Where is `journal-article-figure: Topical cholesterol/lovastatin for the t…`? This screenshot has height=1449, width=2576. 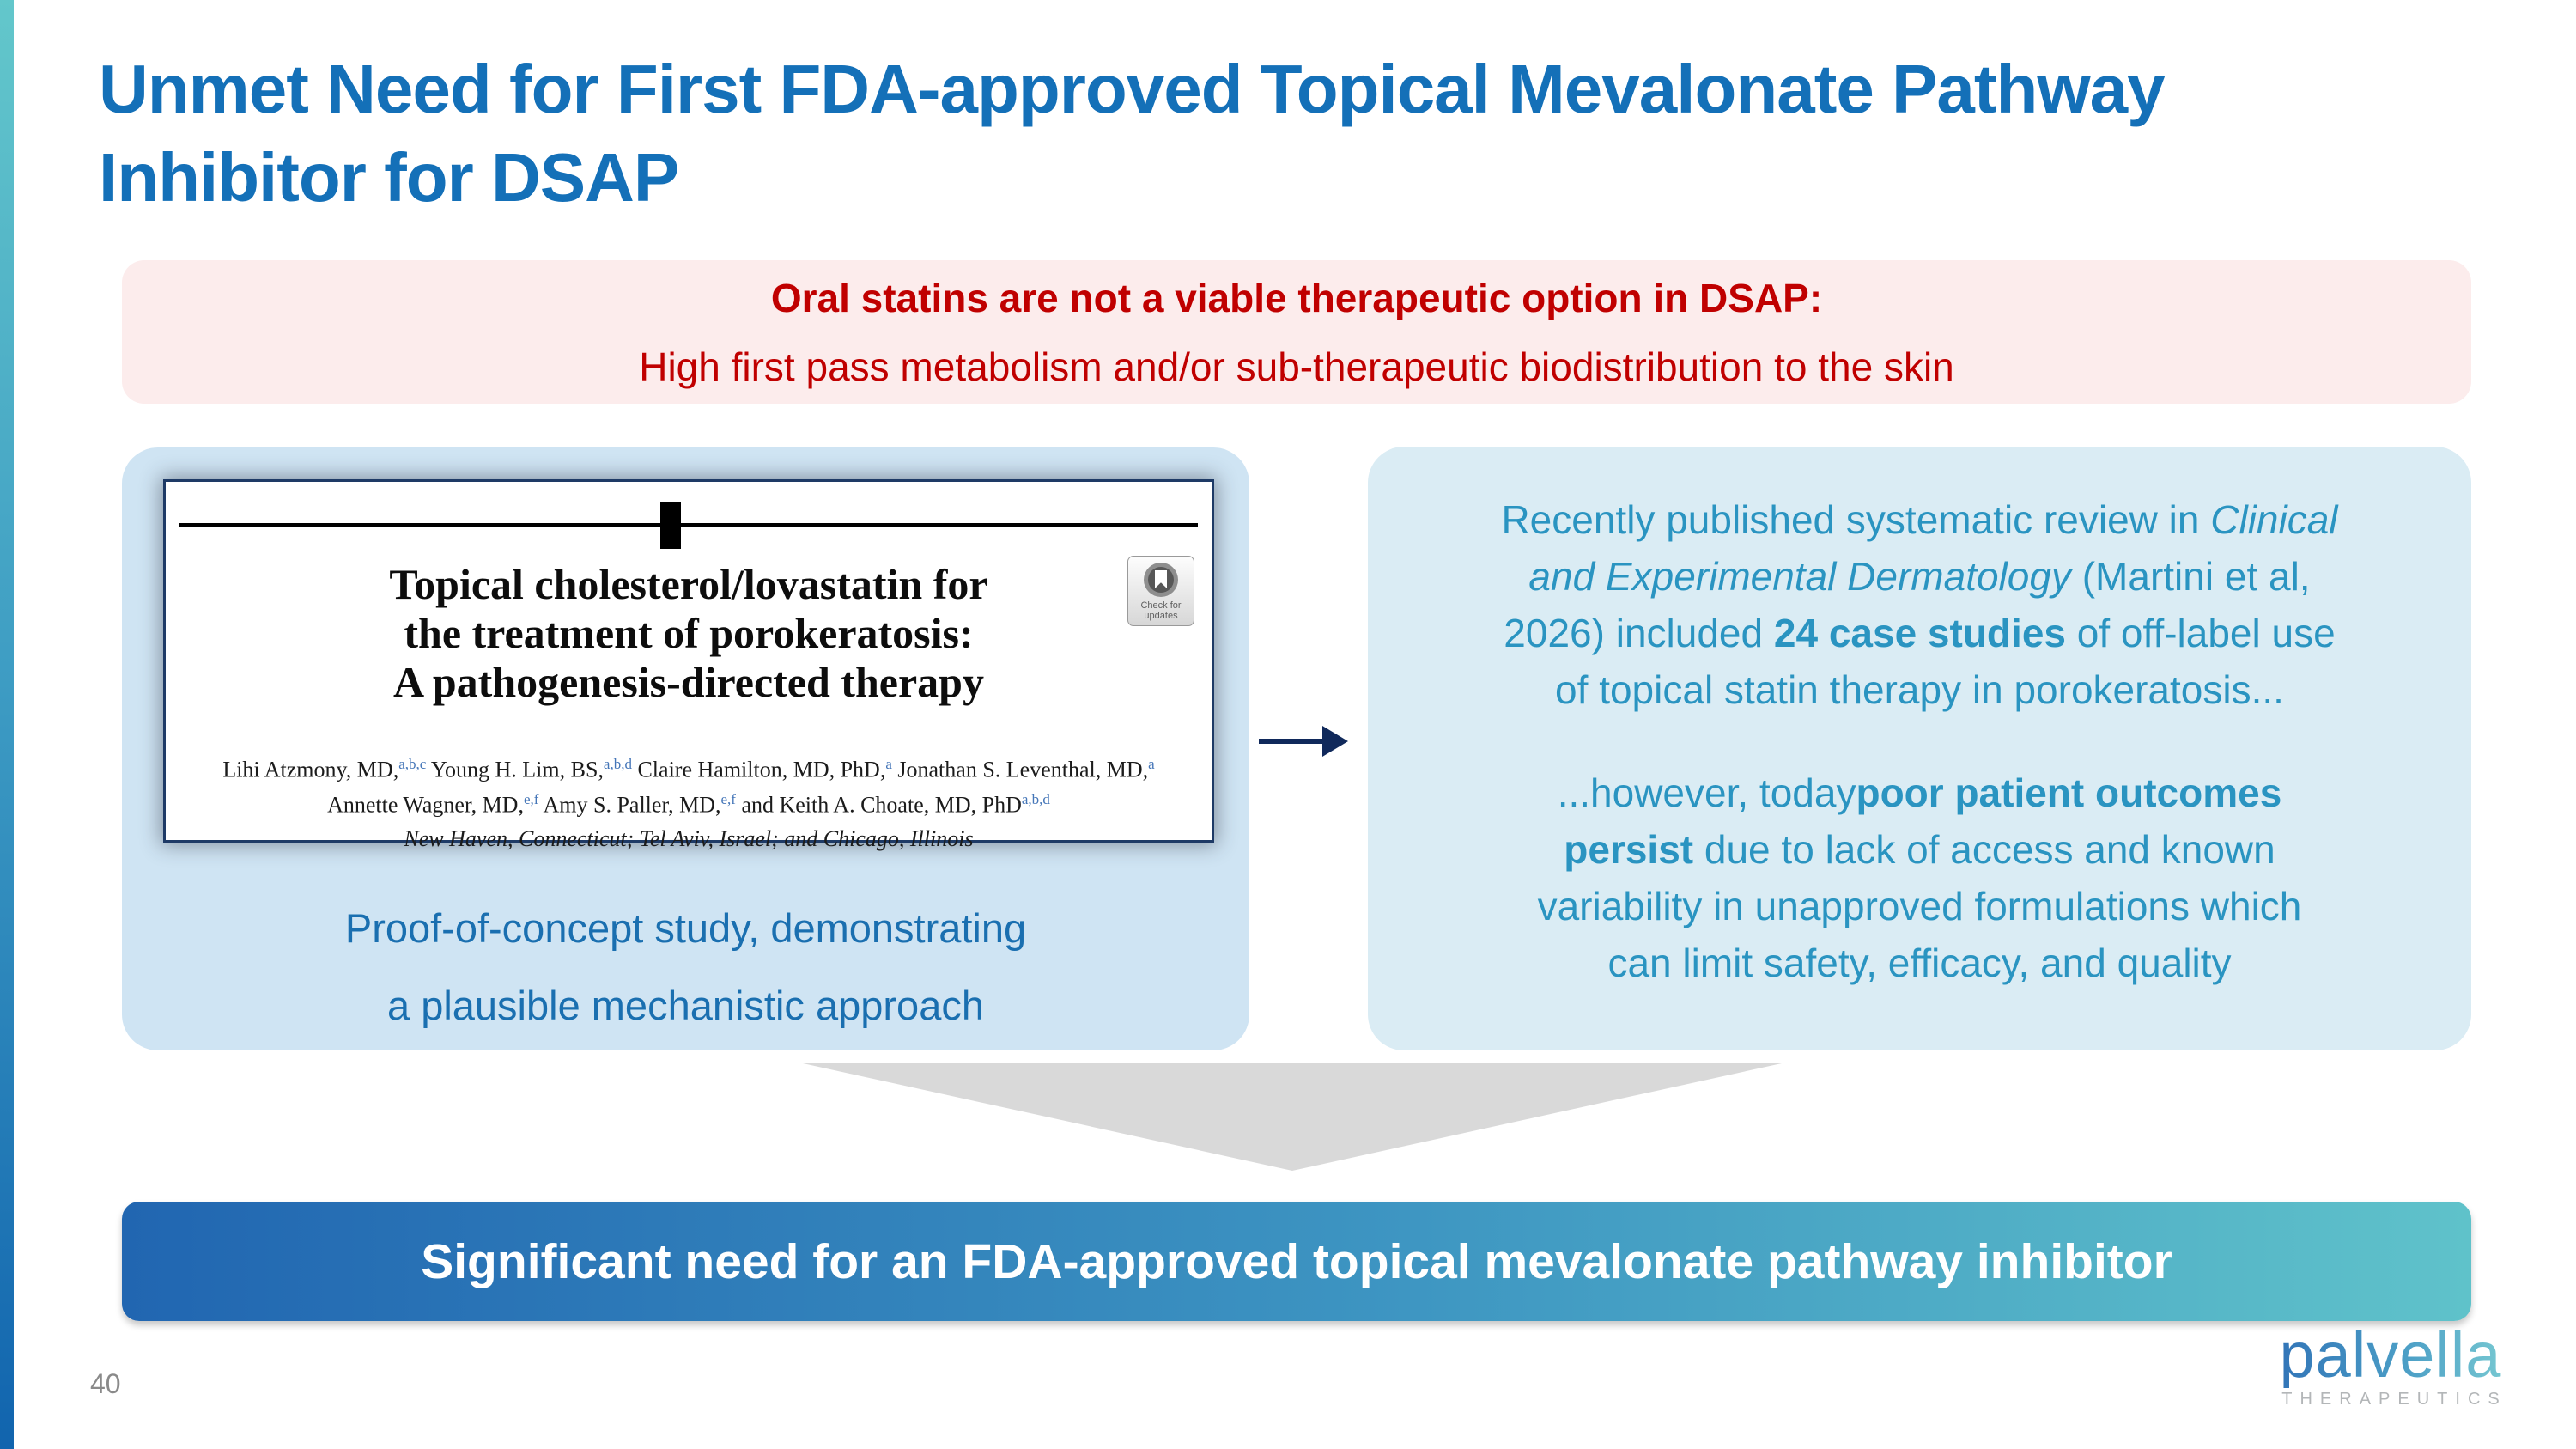
journal-article-figure: Topical cholesterol/lovastatin for the t… is located at coordinates (689, 665).